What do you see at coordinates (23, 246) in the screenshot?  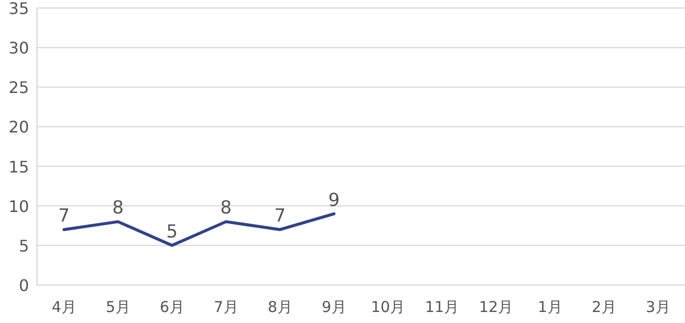 I see `y-tick-label: 5` at bounding box center [23, 246].